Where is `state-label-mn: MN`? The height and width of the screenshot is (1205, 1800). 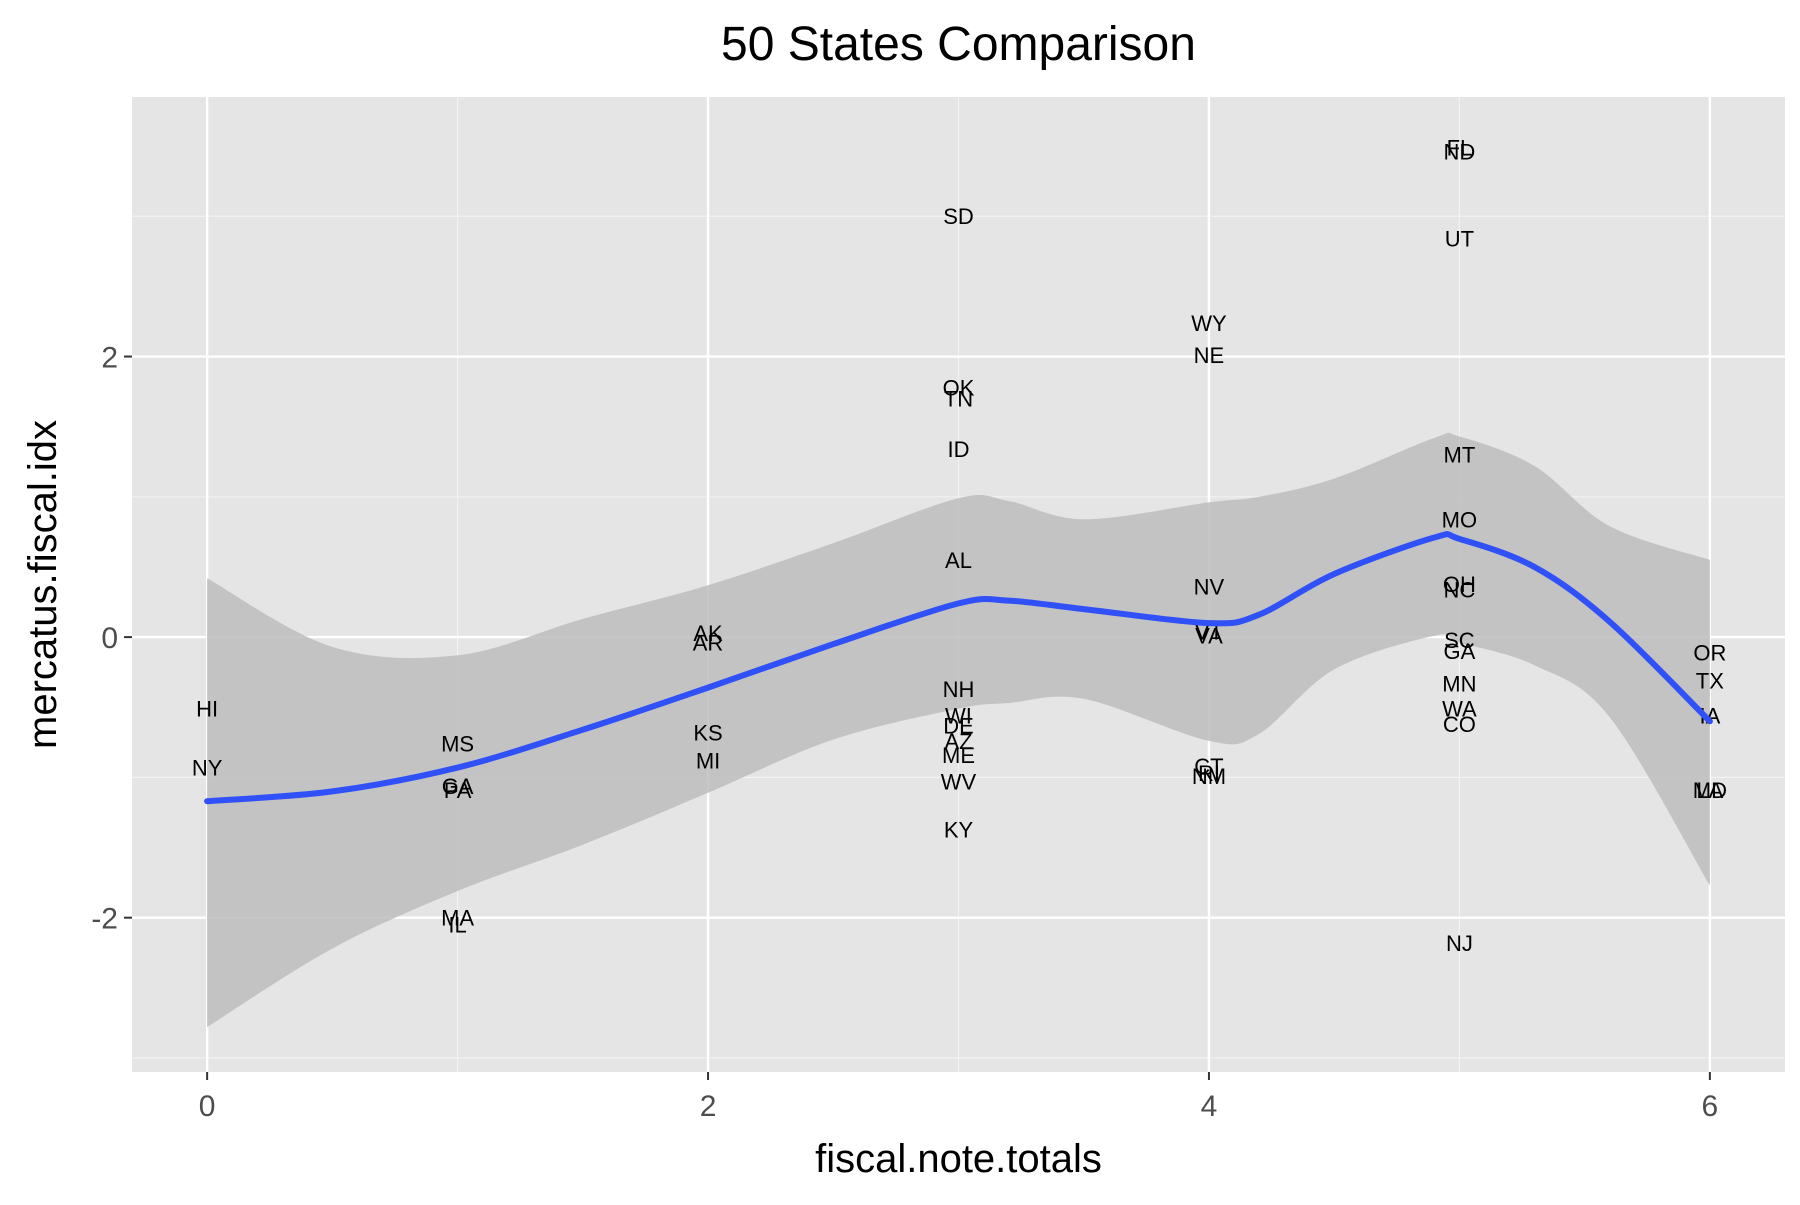
state-label-mn: MN is located at coordinates (1459, 683).